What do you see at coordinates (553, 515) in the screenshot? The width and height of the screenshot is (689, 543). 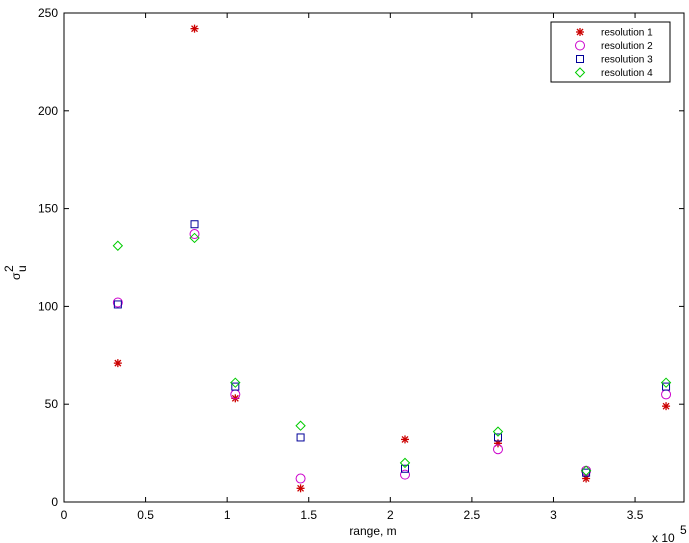 I see `x-tick-label: 3` at bounding box center [553, 515].